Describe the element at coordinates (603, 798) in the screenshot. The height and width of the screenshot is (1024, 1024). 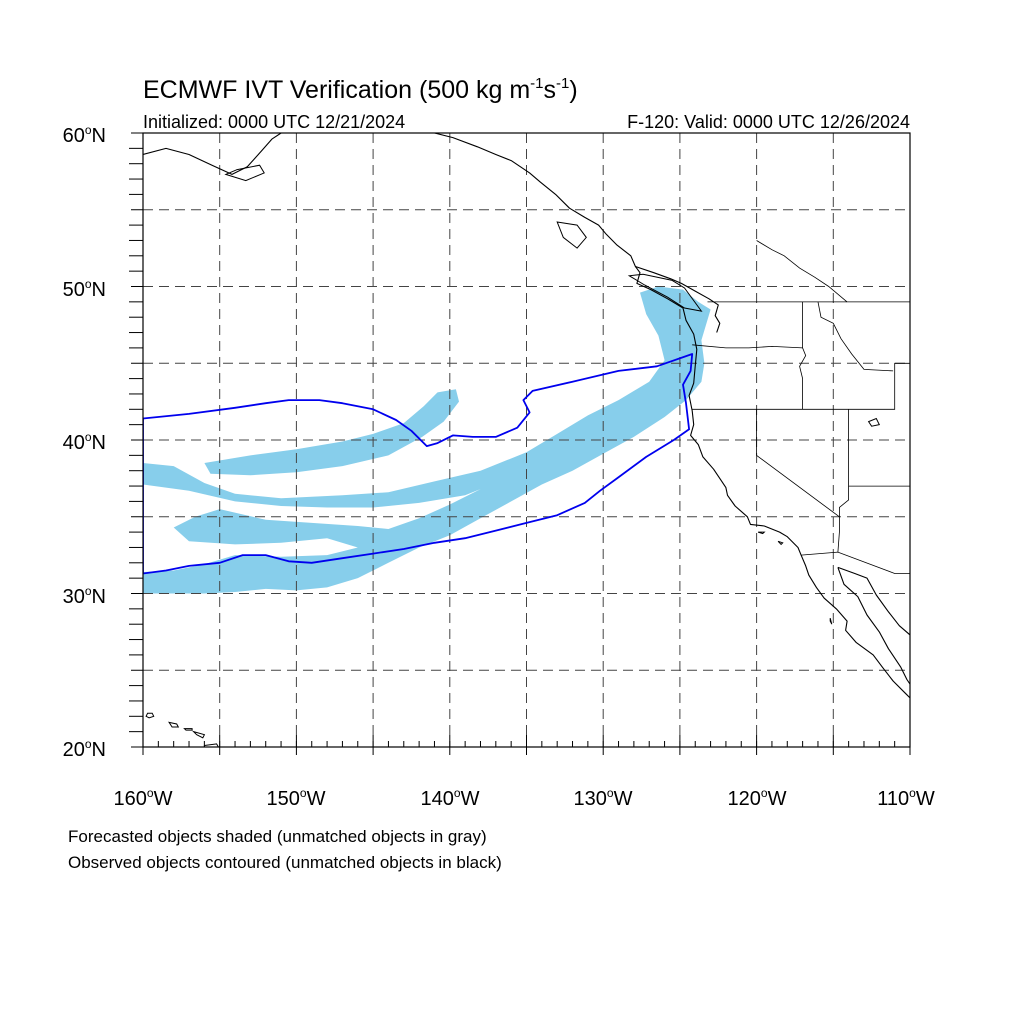
I see `lon-label-130: 130oW` at that location.